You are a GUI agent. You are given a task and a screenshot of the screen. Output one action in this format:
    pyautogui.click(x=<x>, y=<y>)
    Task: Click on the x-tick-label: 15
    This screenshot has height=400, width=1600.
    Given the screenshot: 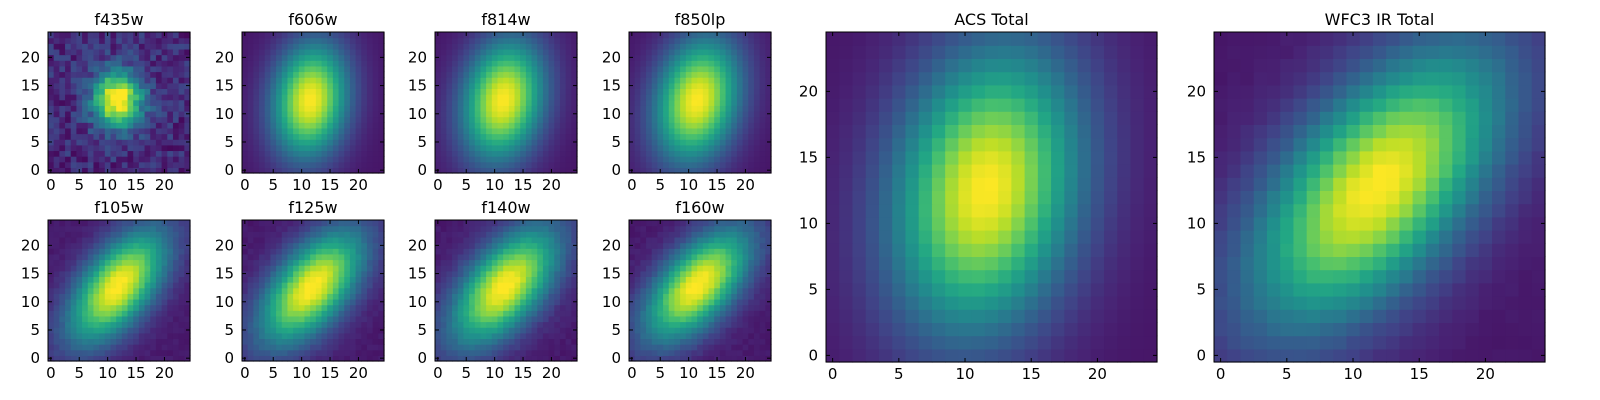 What is the action you would take?
    pyautogui.click(x=522, y=373)
    